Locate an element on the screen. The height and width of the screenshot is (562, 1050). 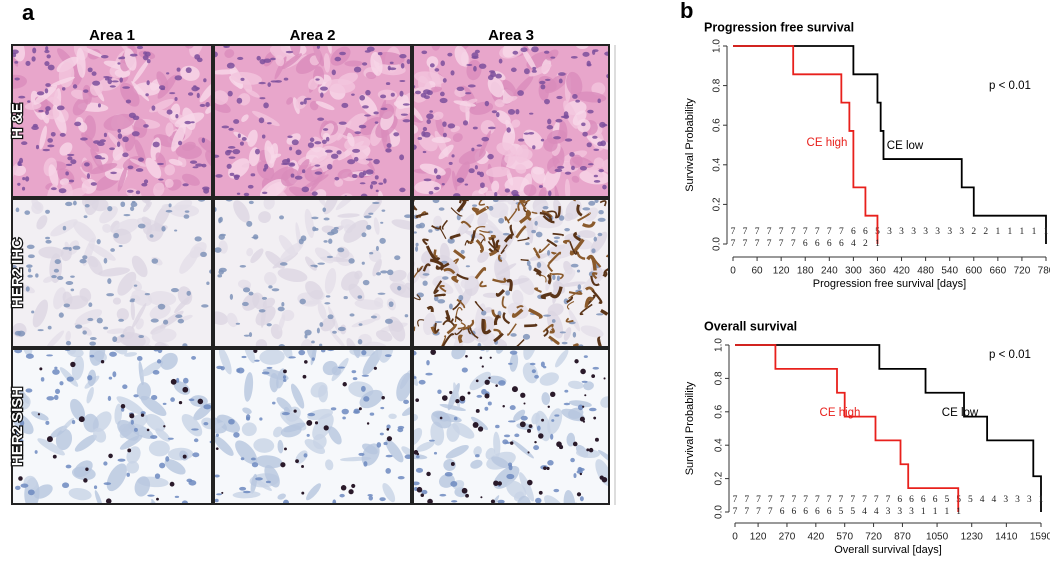
x-tick-label: 570 is located at coordinates (844, 537).